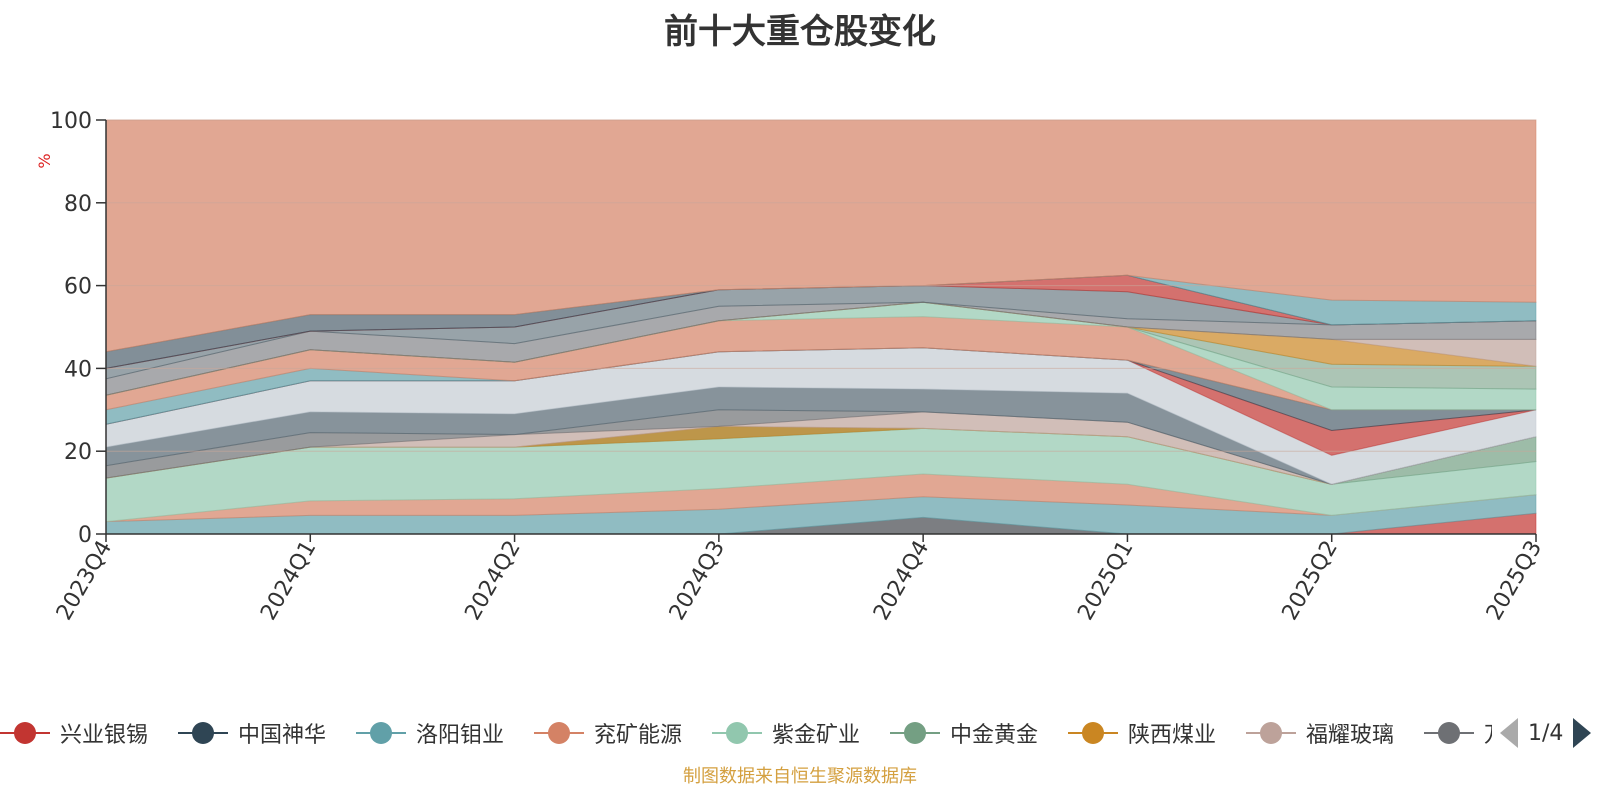 The width and height of the screenshot is (1600, 800). What do you see at coordinates (104, 735) in the screenshot?
I see `legend-label: 兴业银锡` at bounding box center [104, 735].